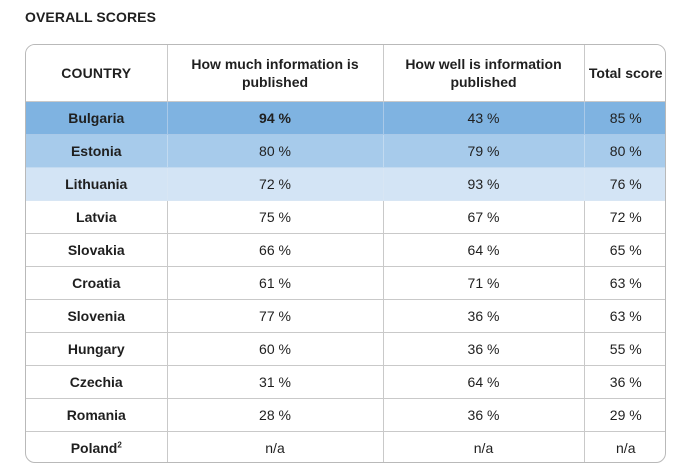 The width and height of the screenshot is (684, 472). Describe the element at coordinates (97, 250) in the screenshot. I see `country-cell: Slovakia` at that location.